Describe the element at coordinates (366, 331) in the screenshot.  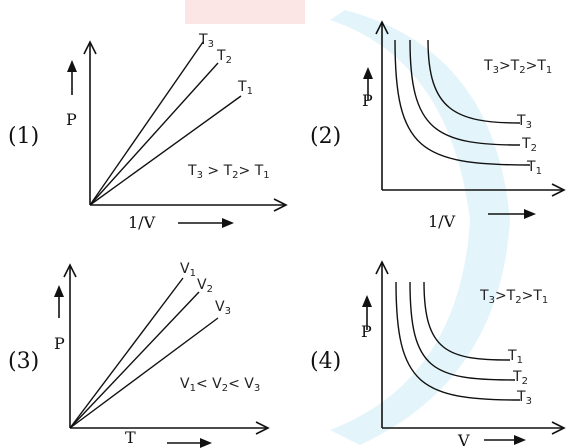
I see `graph-4-y-label: P` at that location.